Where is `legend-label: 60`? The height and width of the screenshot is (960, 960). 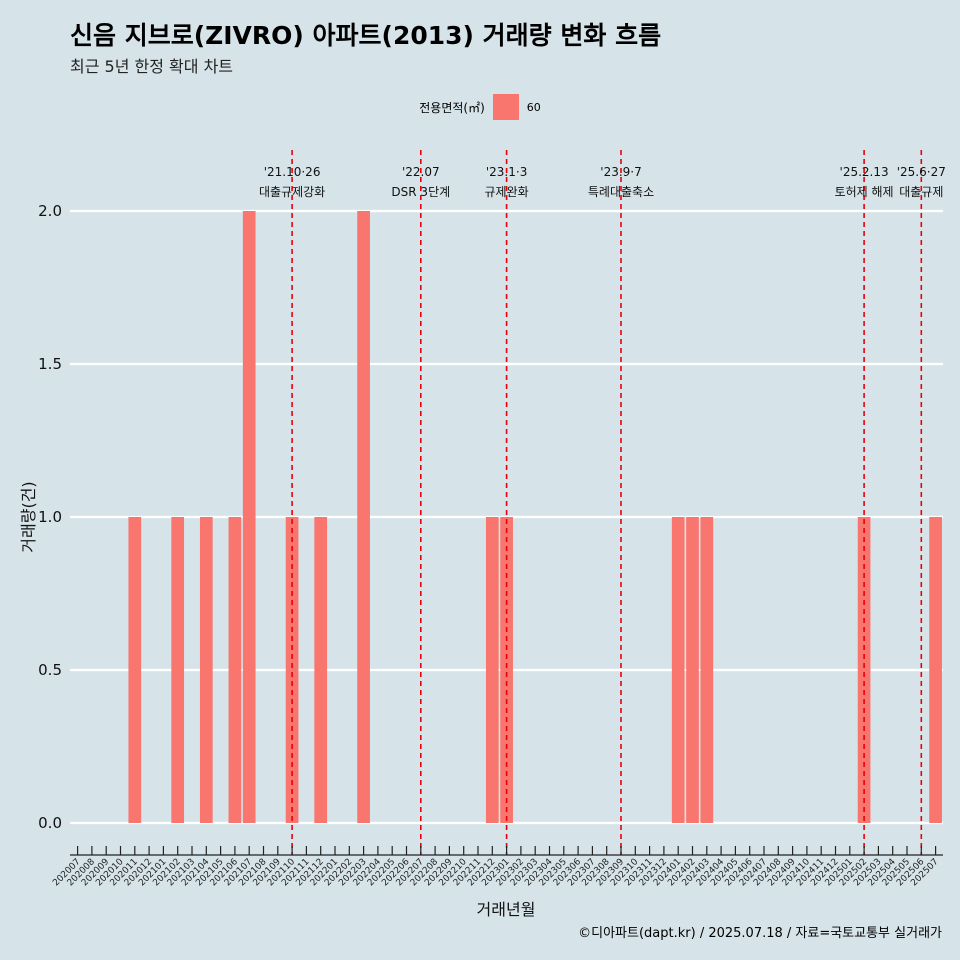 legend-label: 60 is located at coordinates (533, 107).